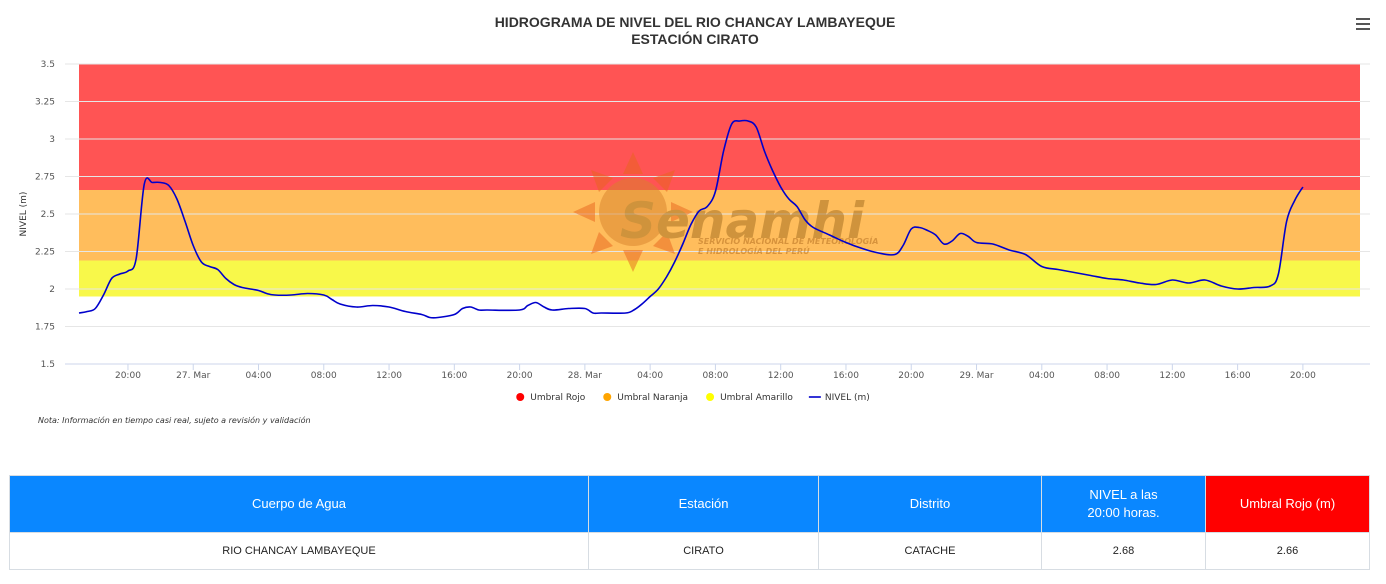 The width and height of the screenshot is (1386, 584). Describe the element at coordinates (930, 504) in the screenshot. I see `header-distrito: Distrito` at that location.